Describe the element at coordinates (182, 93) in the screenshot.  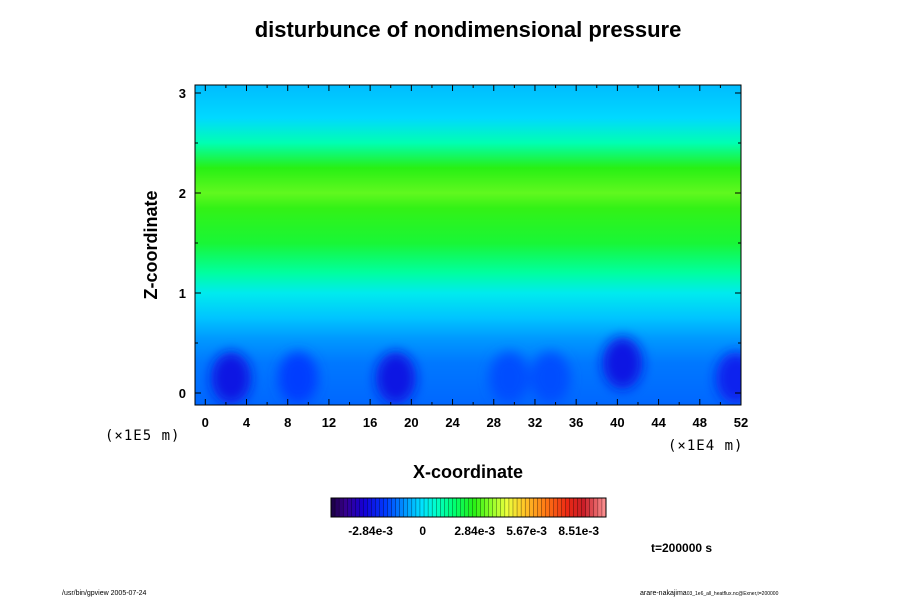
I see `y-tick-label-3: 3` at that location.